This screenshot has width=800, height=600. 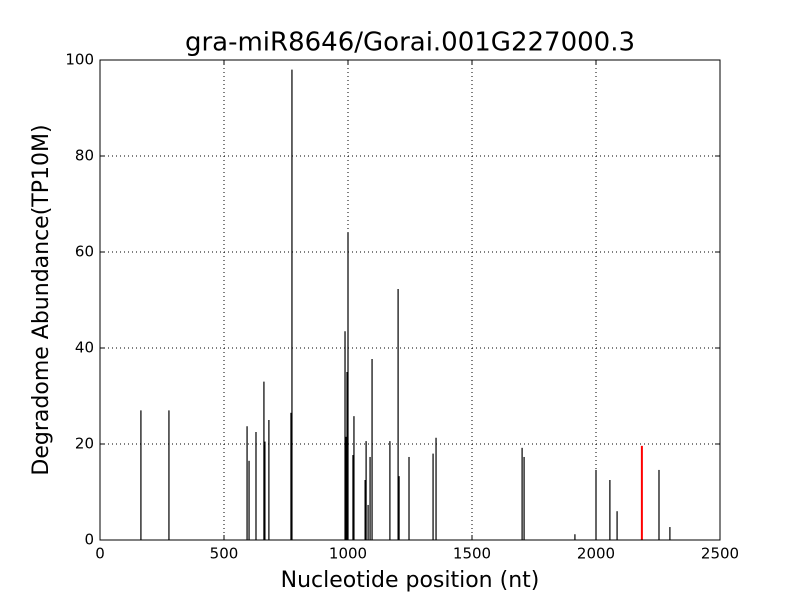 What do you see at coordinates (410, 43) in the screenshot?
I see `chart-title: gra-miR8646/Gorai.001G227000.3` at bounding box center [410, 43].